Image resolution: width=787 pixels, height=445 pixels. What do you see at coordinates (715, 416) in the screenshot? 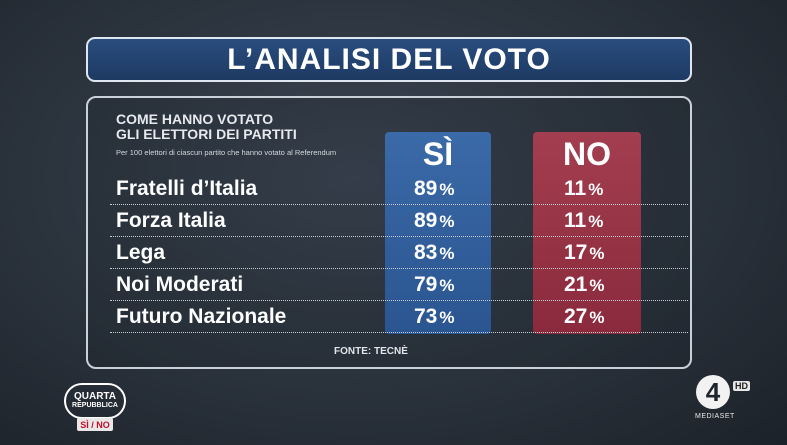
I see `network-name: MEDIASET` at bounding box center [715, 416].